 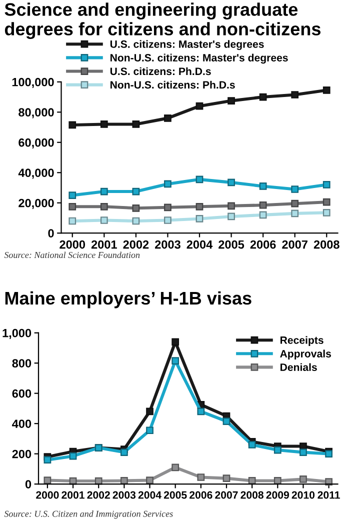 I want to click on y-tick-label: 800, so click(x=22, y=363).